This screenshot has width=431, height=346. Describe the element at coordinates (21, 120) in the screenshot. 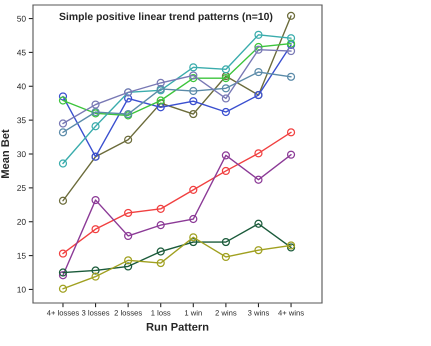

I see `y-tick-label: 35` at that location.